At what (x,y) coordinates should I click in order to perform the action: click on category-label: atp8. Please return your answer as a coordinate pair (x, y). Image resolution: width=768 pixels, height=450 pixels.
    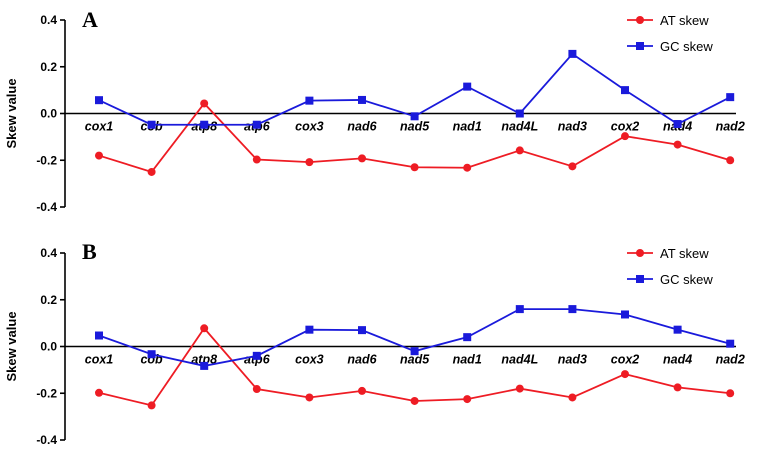
    Looking at the image, I should click on (204, 360).